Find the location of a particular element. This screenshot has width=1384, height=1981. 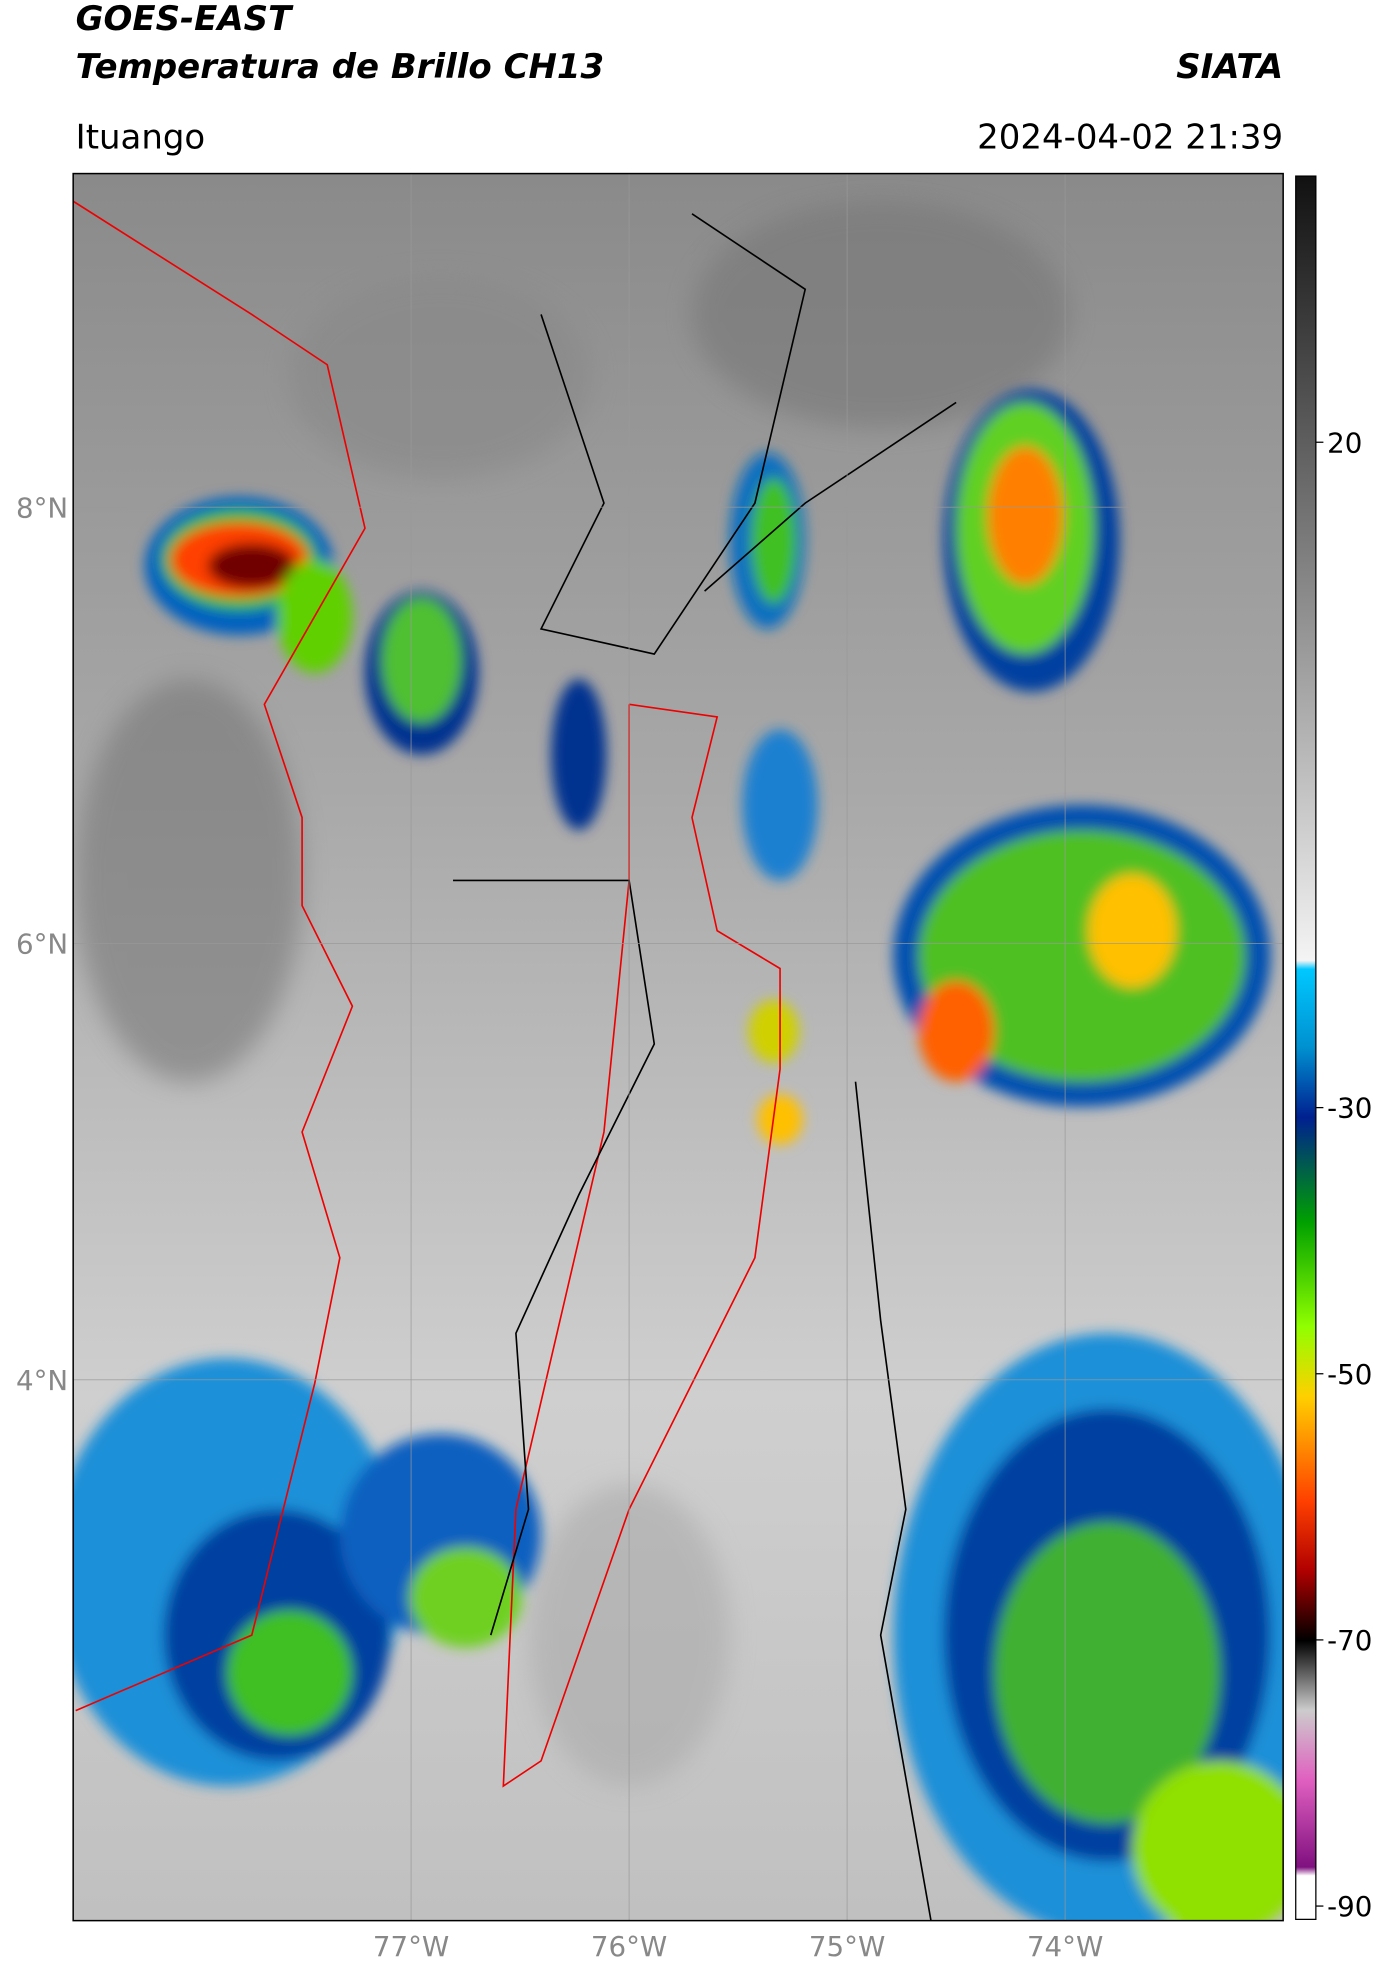

colorbar-tick-label: 20 is located at coordinates (1344, 442).